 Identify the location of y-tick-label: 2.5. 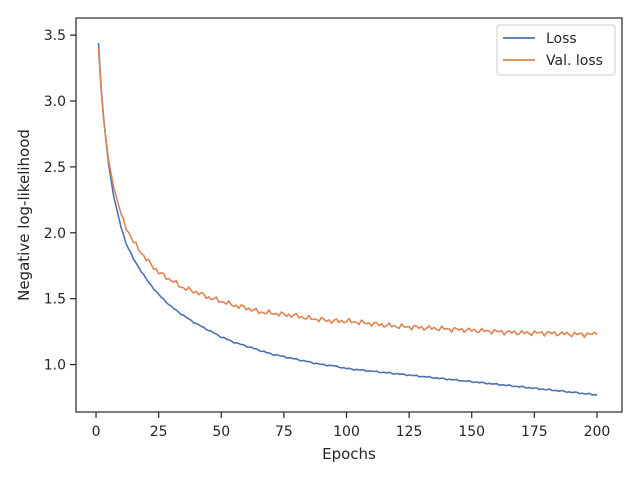
(55, 168).